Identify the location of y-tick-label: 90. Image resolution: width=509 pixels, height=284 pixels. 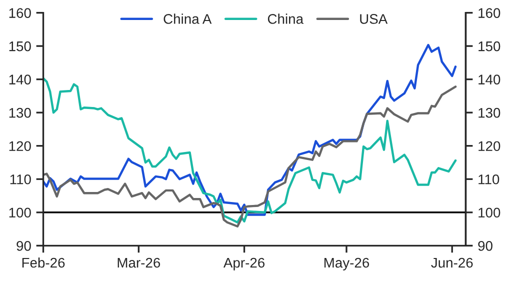
(23, 245).